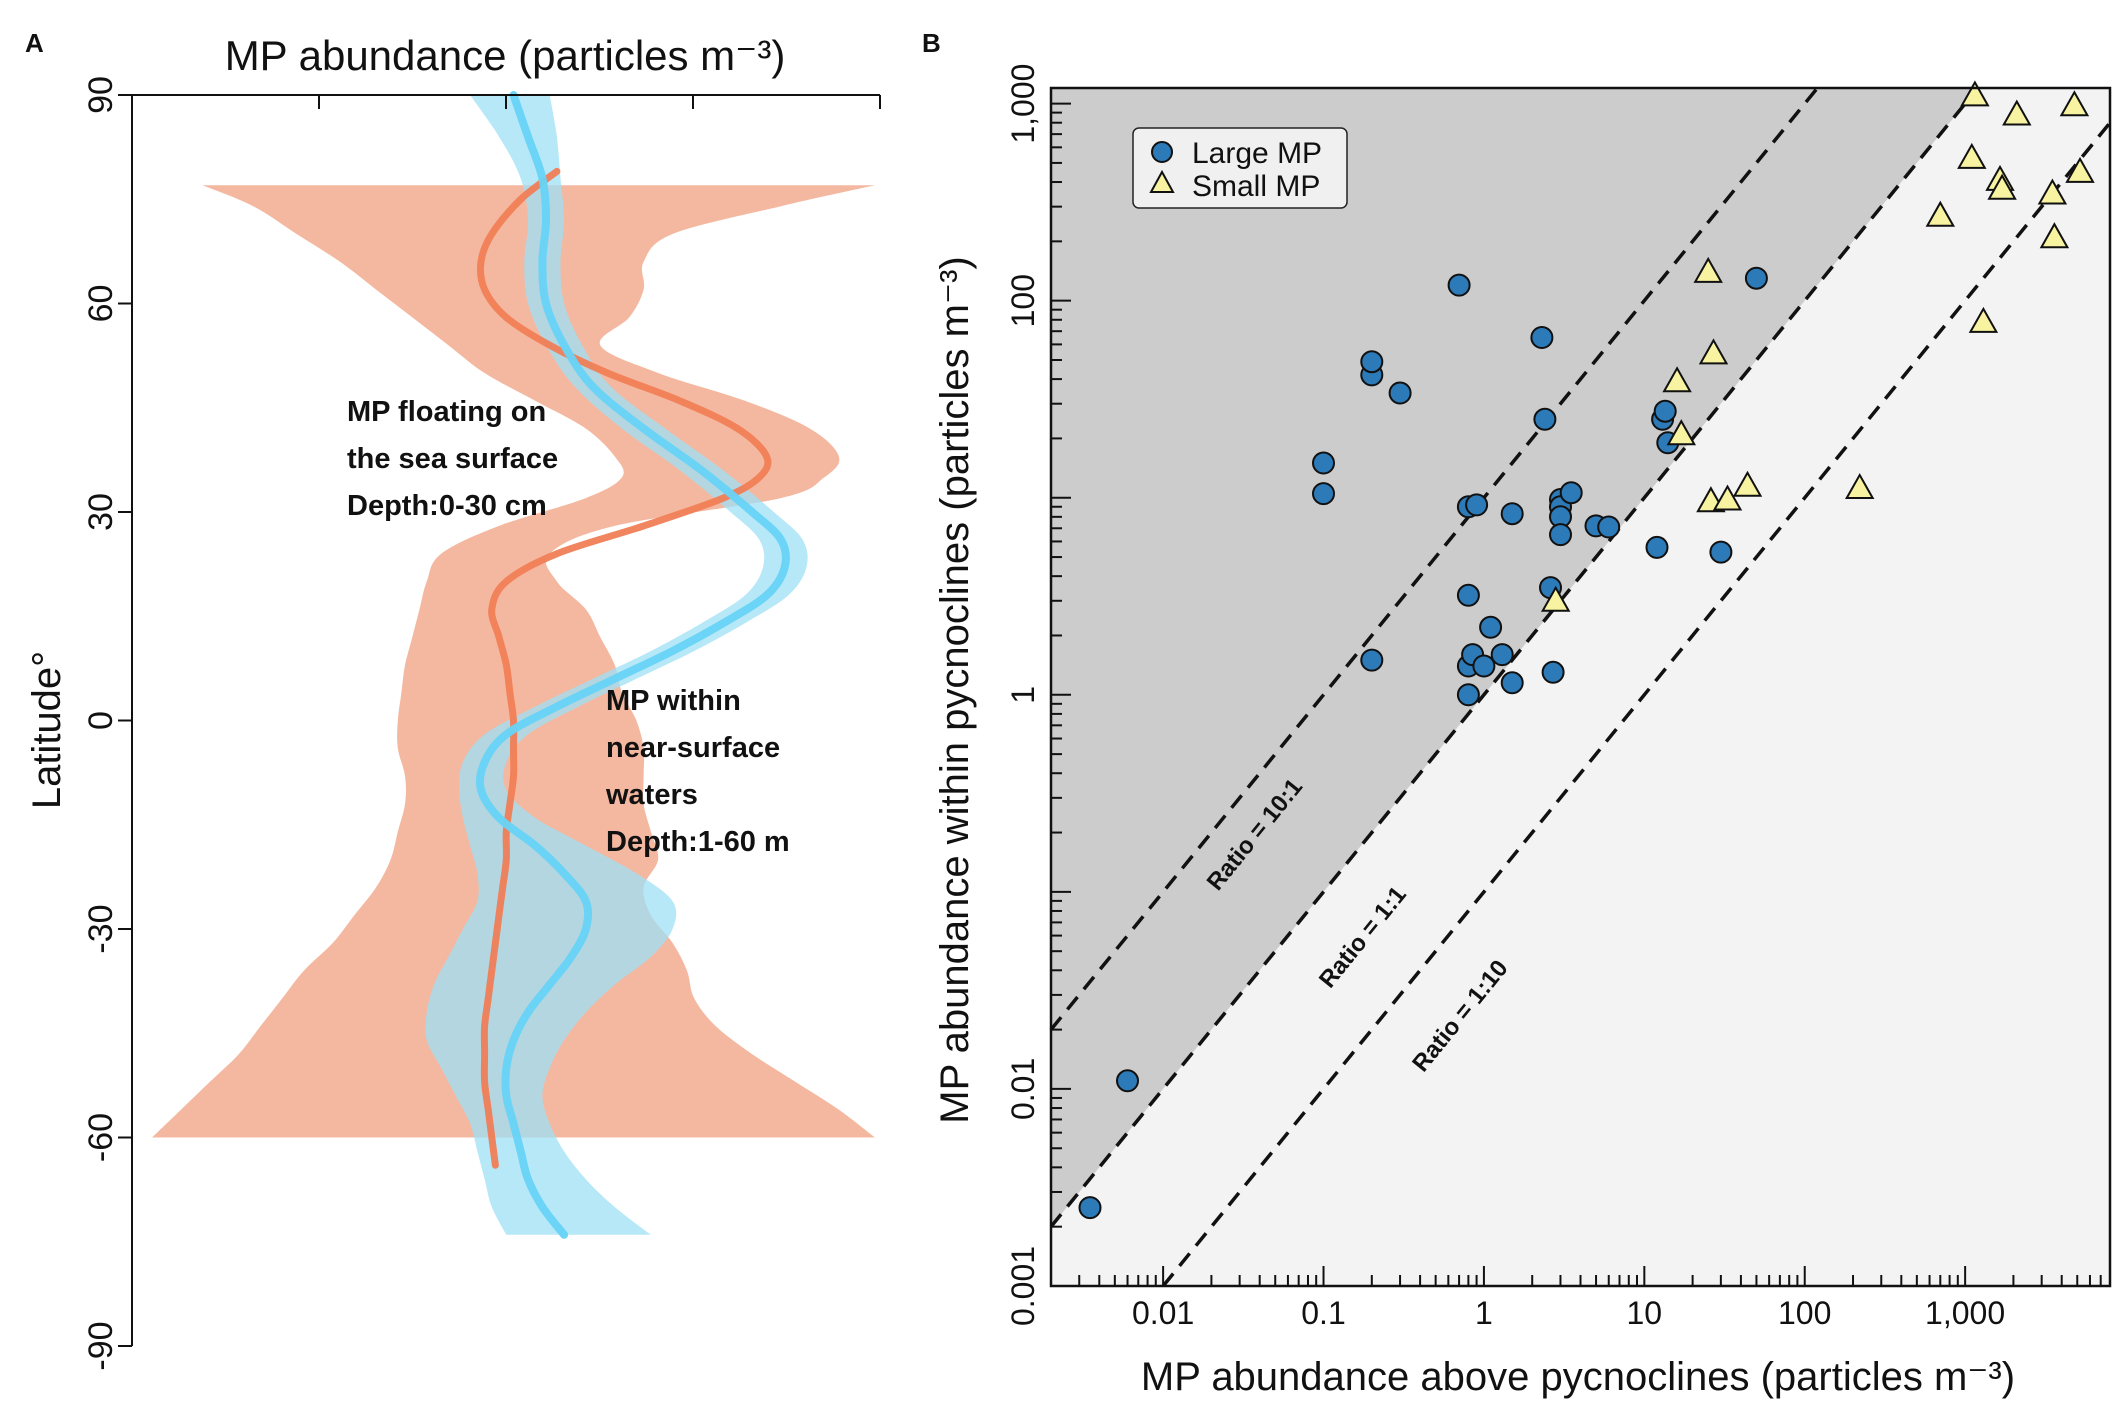 The width and height of the screenshot is (2125, 1417). What do you see at coordinates (693, 748) in the screenshot?
I see `near-surface-label-line-2: near-surface` at bounding box center [693, 748].